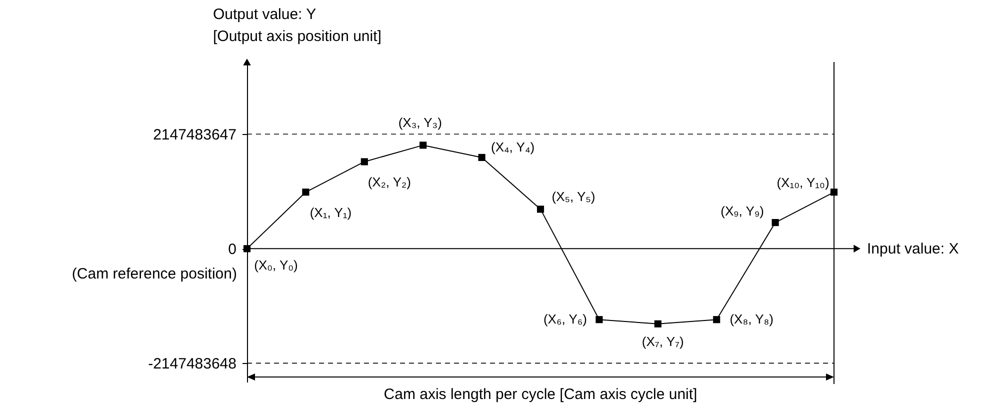  I want to click on x-axis-title: Input value: X, so click(913, 249).